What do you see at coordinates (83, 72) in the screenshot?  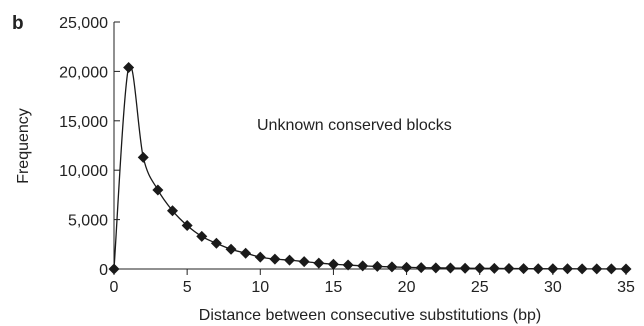 I see `y-tick-label: 20,000` at bounding box center [83, 72].